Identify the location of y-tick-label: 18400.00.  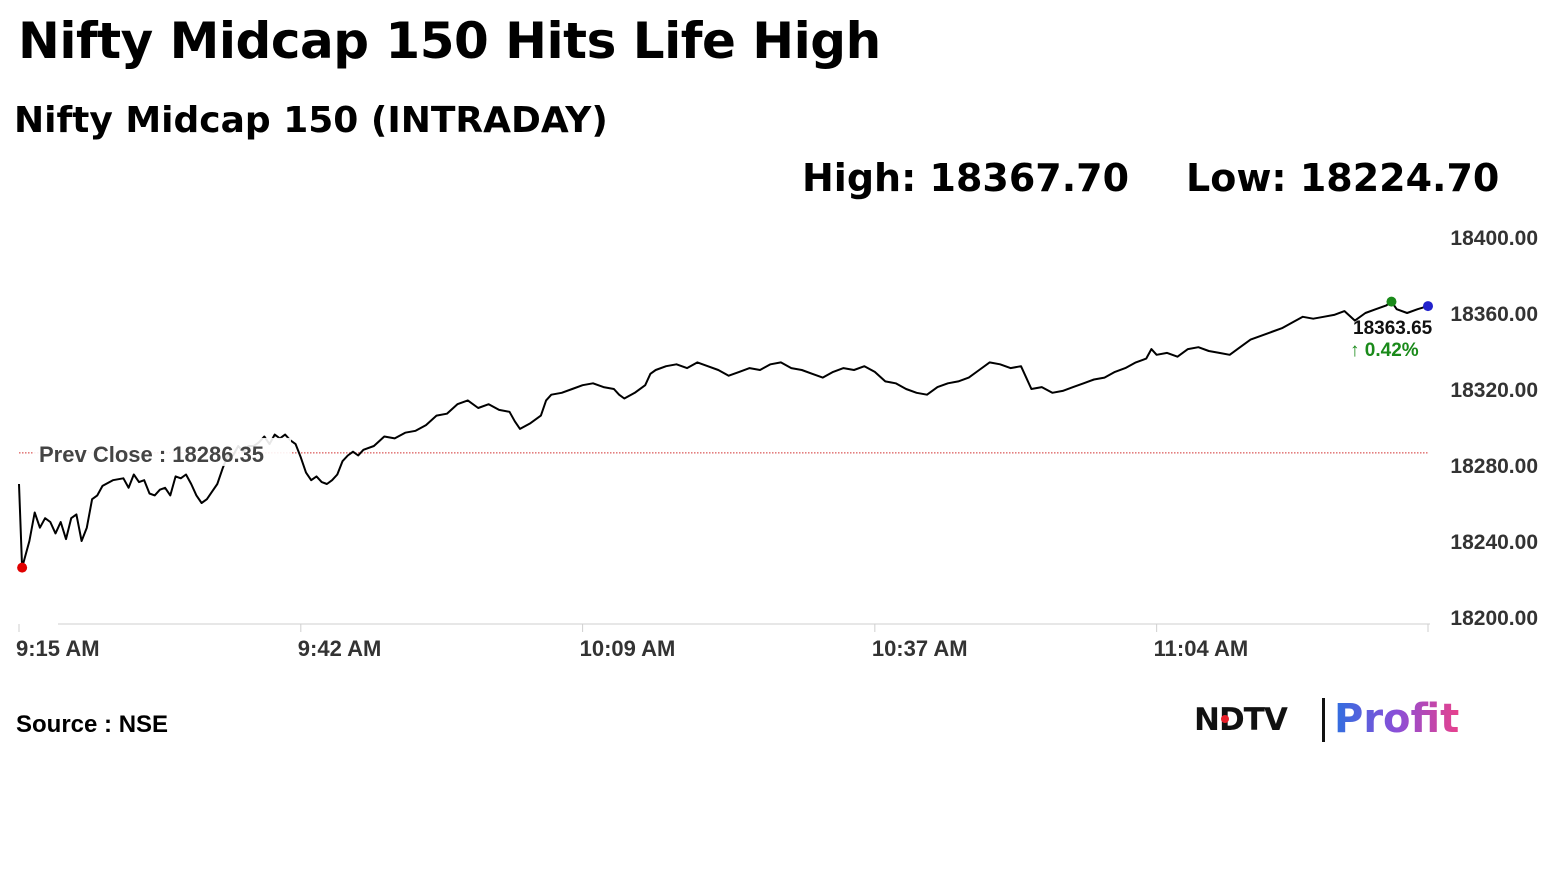
(1494, 238).